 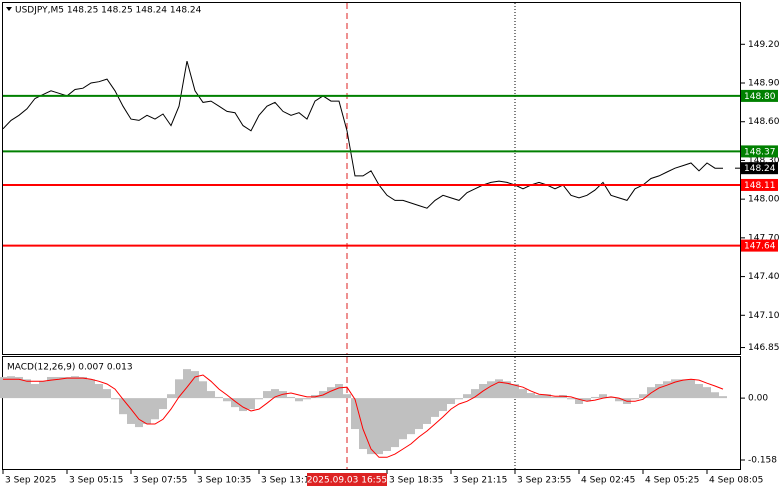 What do you see at coordinates (70, 368) in the screenshot?
I see `macd-title: MACD(12,26,9) 0.007 0.013` at bounding box center [70, 368].